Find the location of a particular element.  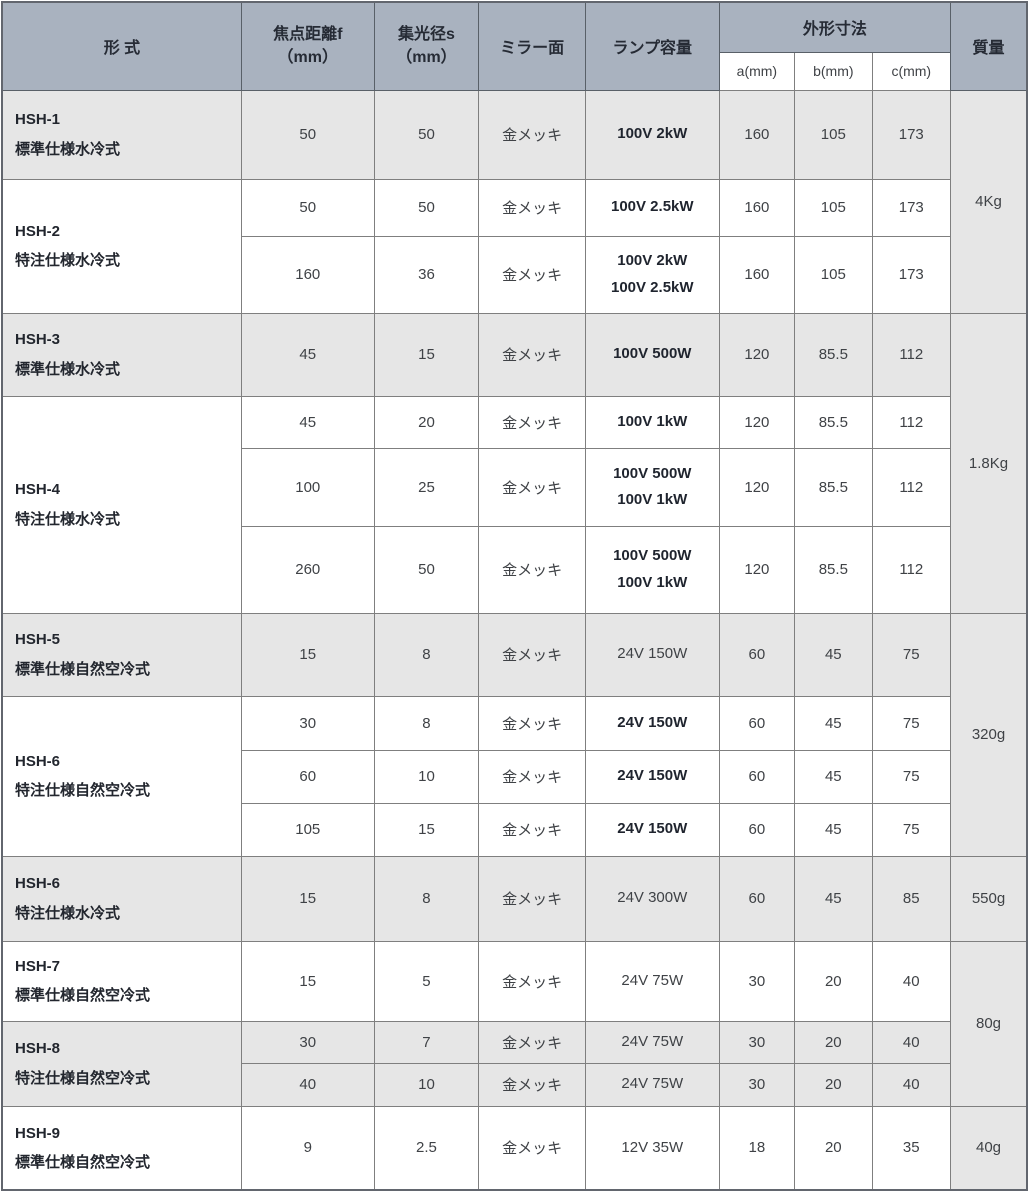

spot-cell: 20 is located at coordinates (426, 422).